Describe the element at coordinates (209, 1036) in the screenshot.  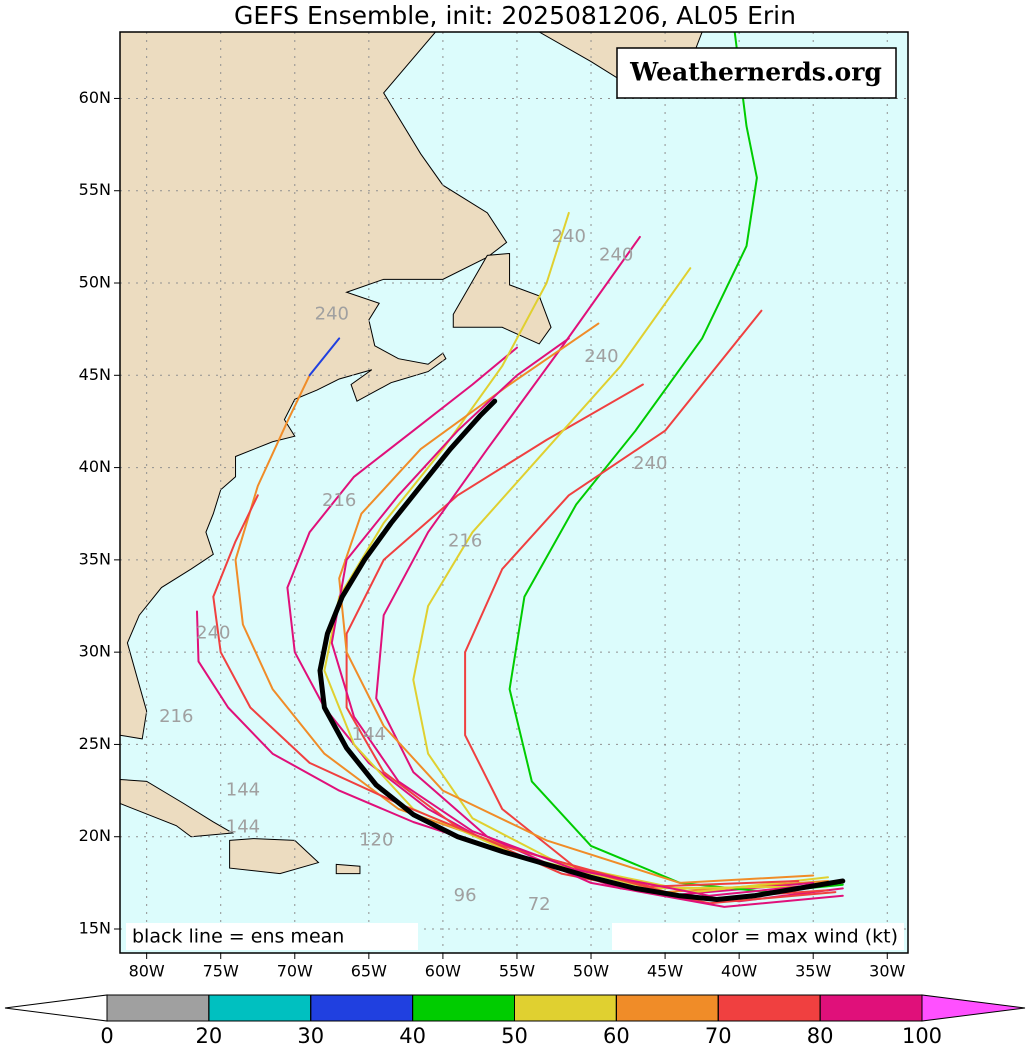
I see `colorbar-label: 20` at that location.